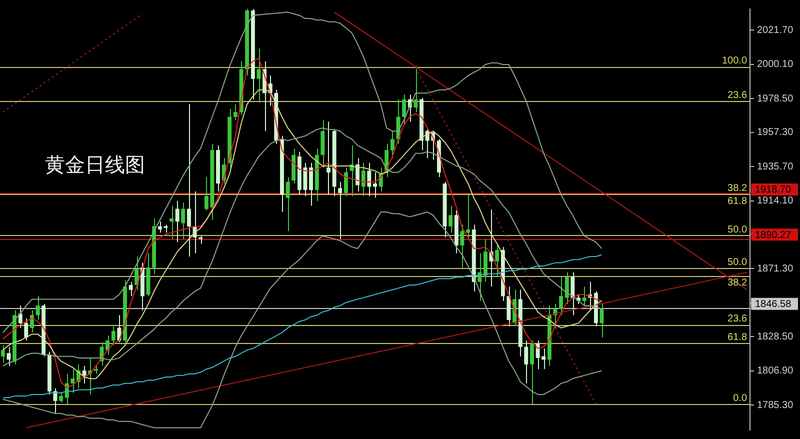 The width and height of the screenshot is (800, 439). What do you see at coordinates (775, 64) in the screenshot?
I see `y-tick-label: 2000.10` at bounding box center [775, 64].